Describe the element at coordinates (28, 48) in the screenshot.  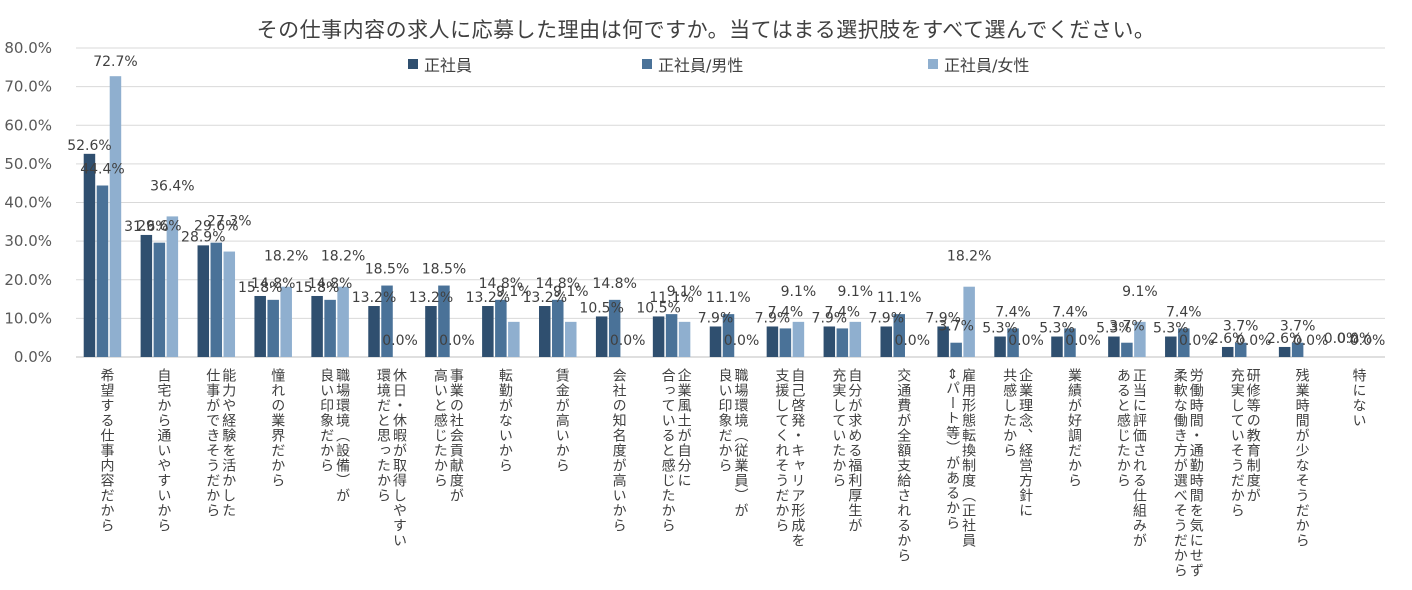
I see `y-tick-label: 80.0%` at that location.